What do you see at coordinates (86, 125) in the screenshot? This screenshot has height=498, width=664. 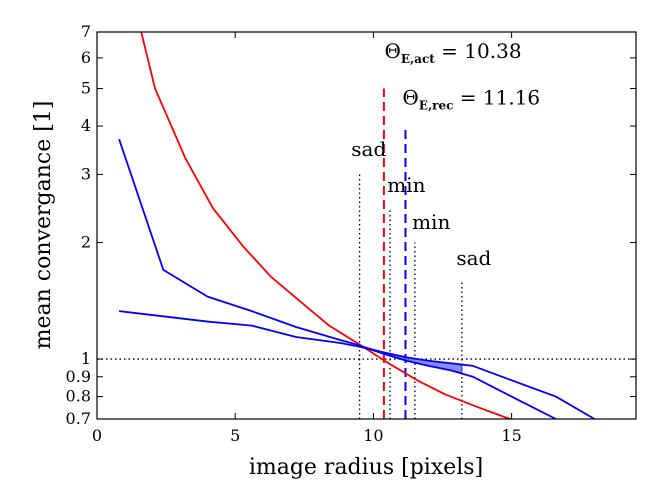 I see `y-tick-label: 4` at bounding box center [86, 125].